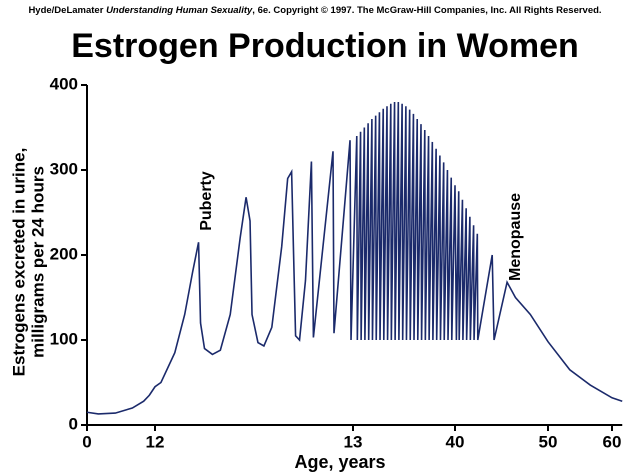  What do you see at coordinates (64, 253) in the screenshot?
I see `y-tick-label: 200` at bounding box center [64, 253].